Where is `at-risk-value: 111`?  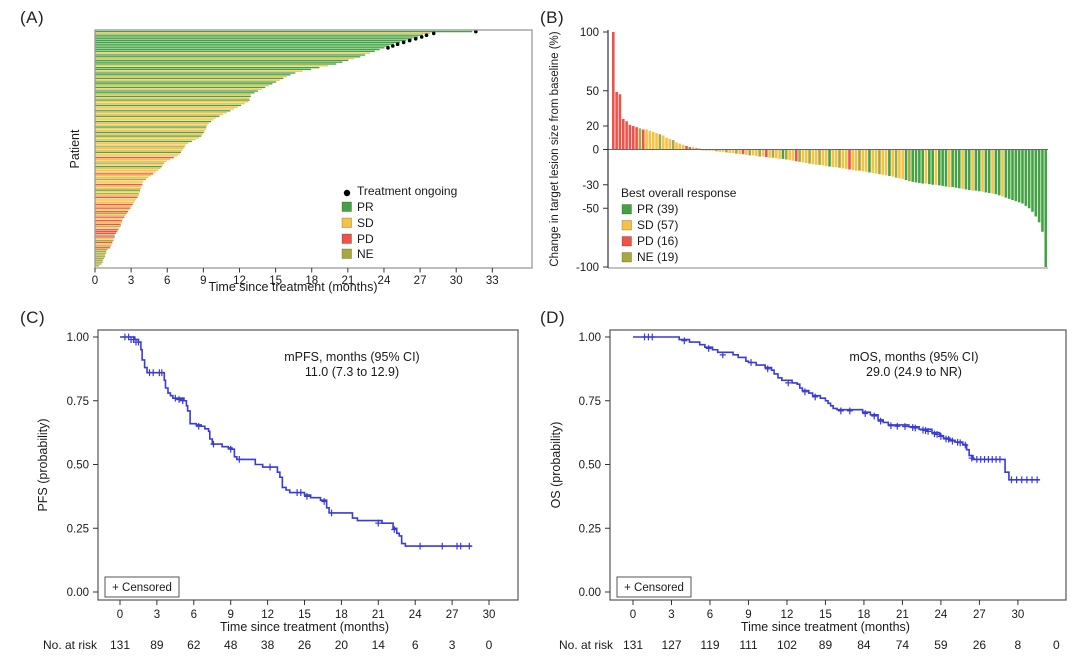 at-risk-value: 111 is located at coordinates (748, 645).